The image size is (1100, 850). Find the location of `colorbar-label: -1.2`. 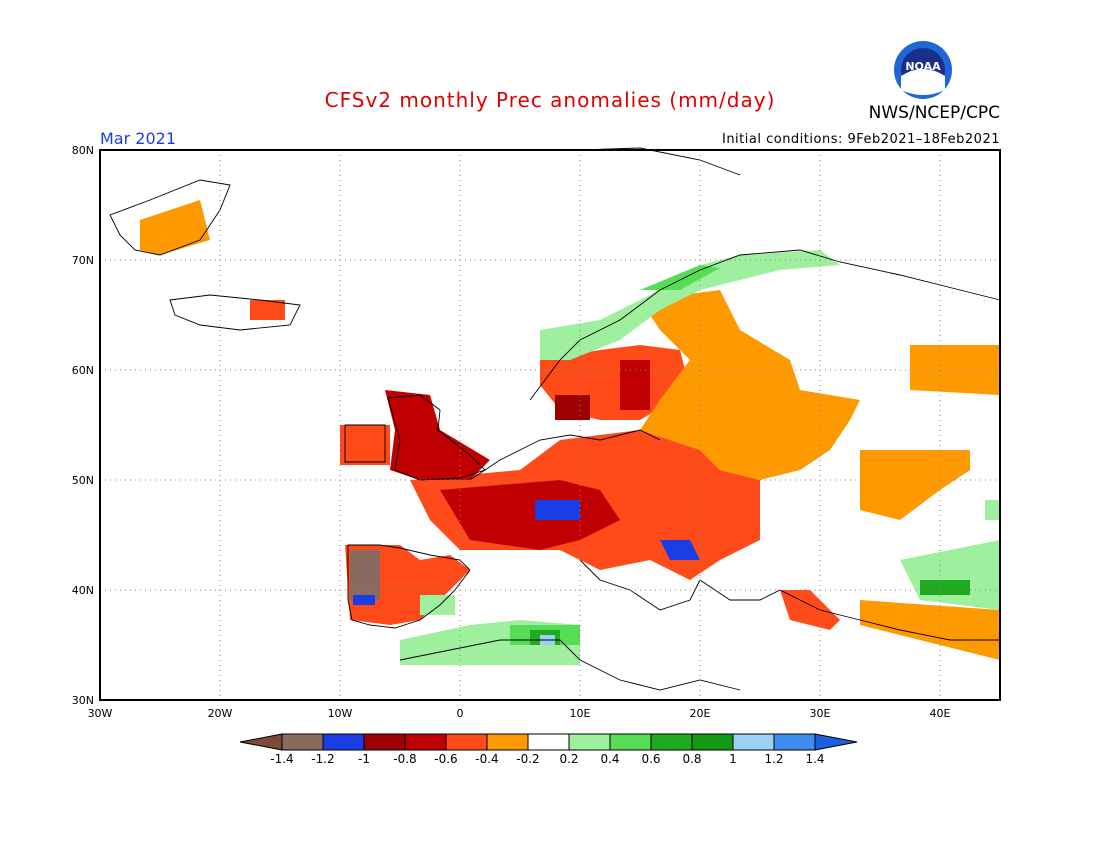

colorbar-label: -1.2 is located at coordinates (322, 759).